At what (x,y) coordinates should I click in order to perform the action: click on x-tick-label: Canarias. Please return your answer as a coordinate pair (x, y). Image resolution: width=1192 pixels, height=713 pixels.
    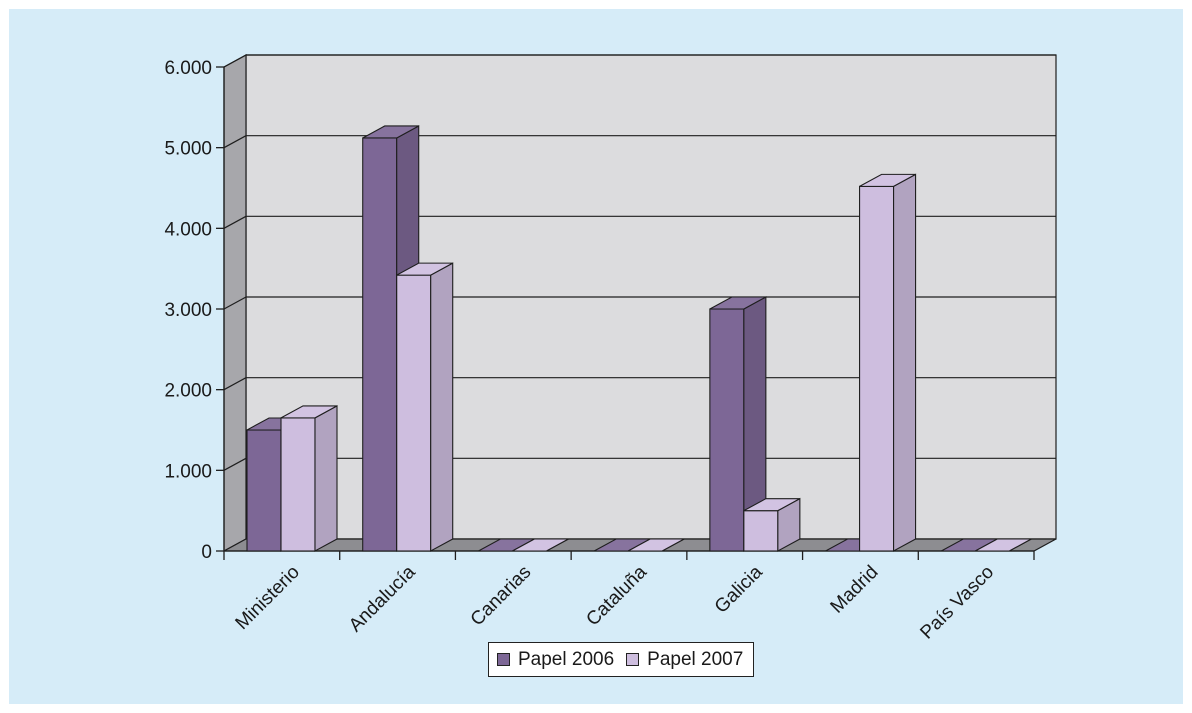
    Looking at the image, I should click on (501, 596).